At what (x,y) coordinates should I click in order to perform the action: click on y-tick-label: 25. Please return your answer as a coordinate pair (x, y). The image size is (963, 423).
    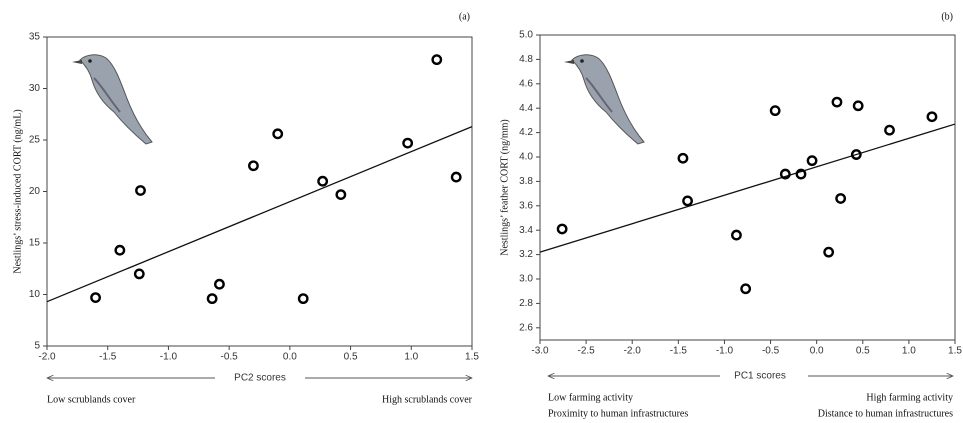
    Looking at the image, I should click on (35, 140).